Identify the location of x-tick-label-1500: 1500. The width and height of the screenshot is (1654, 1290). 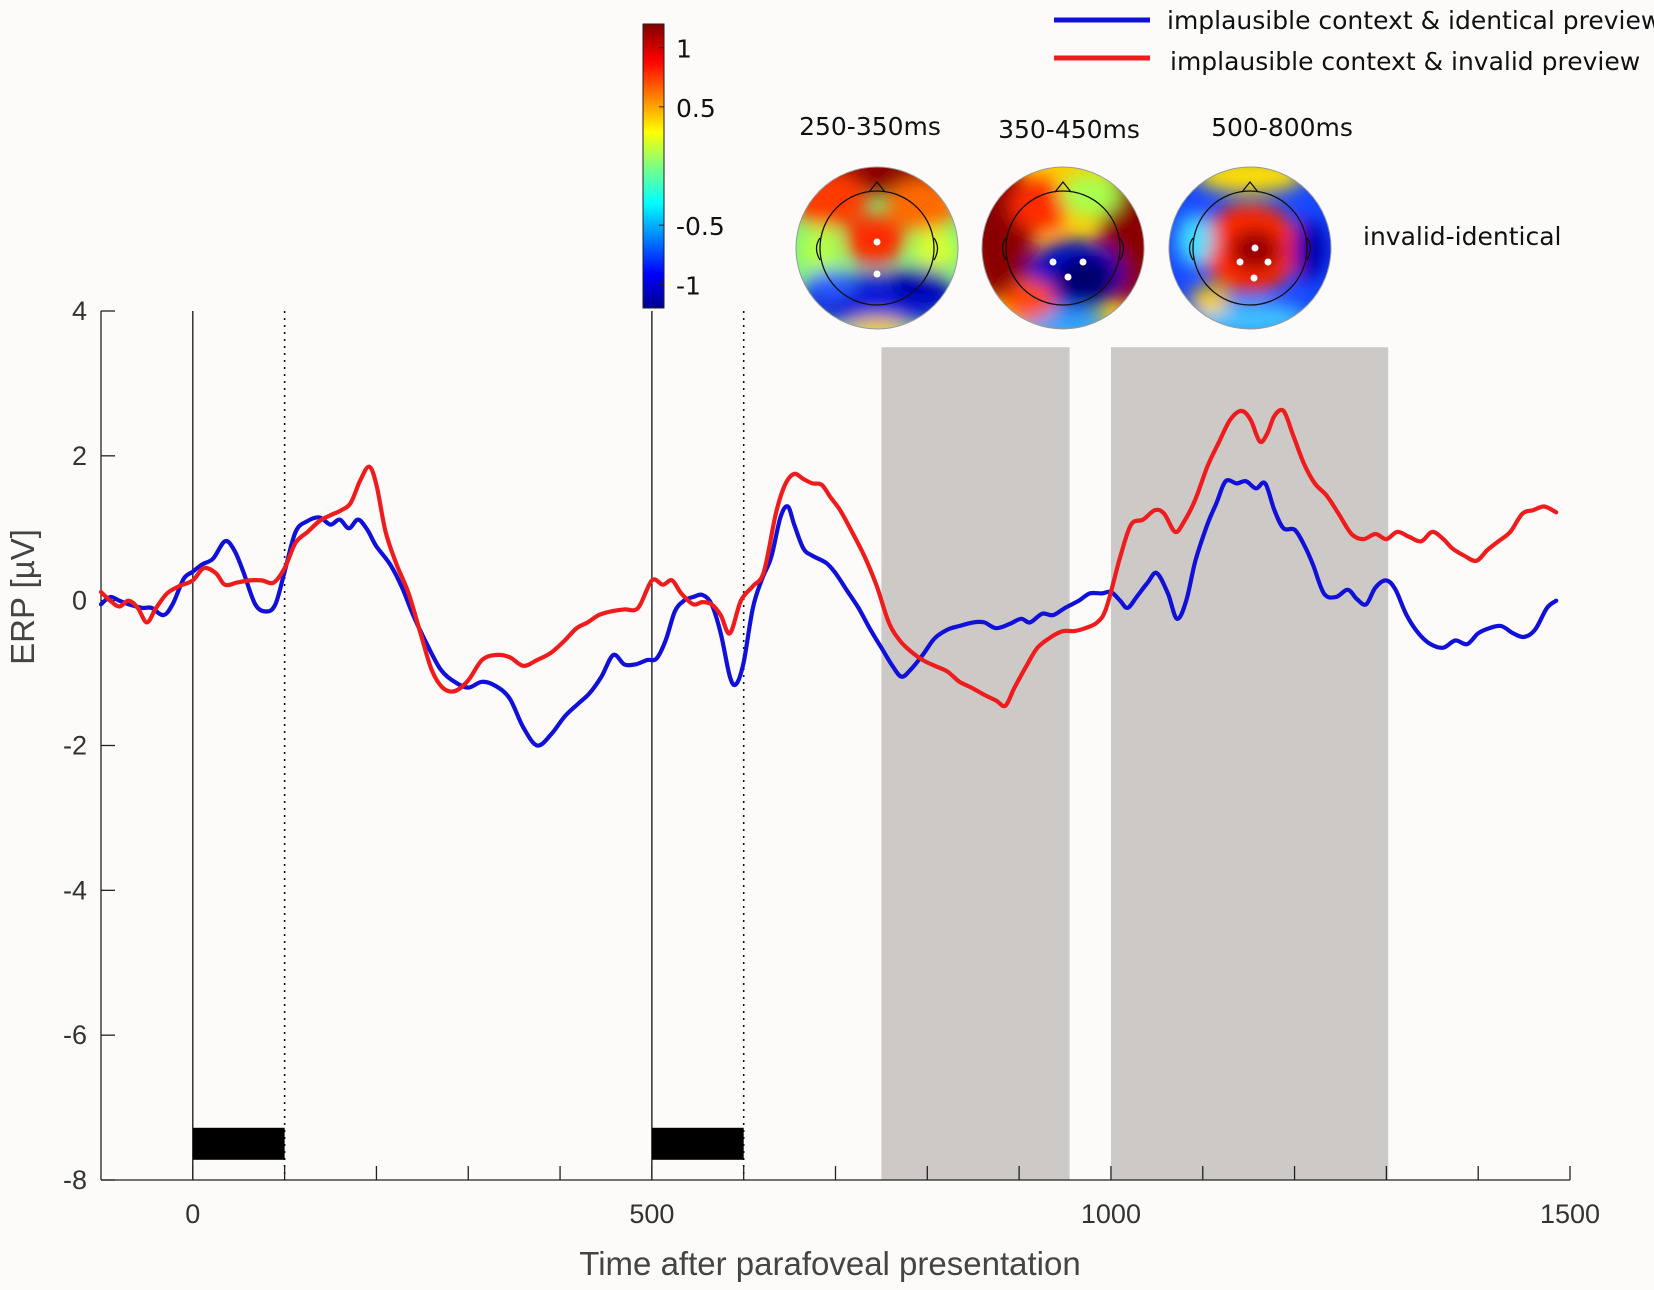
(1570, 1214).